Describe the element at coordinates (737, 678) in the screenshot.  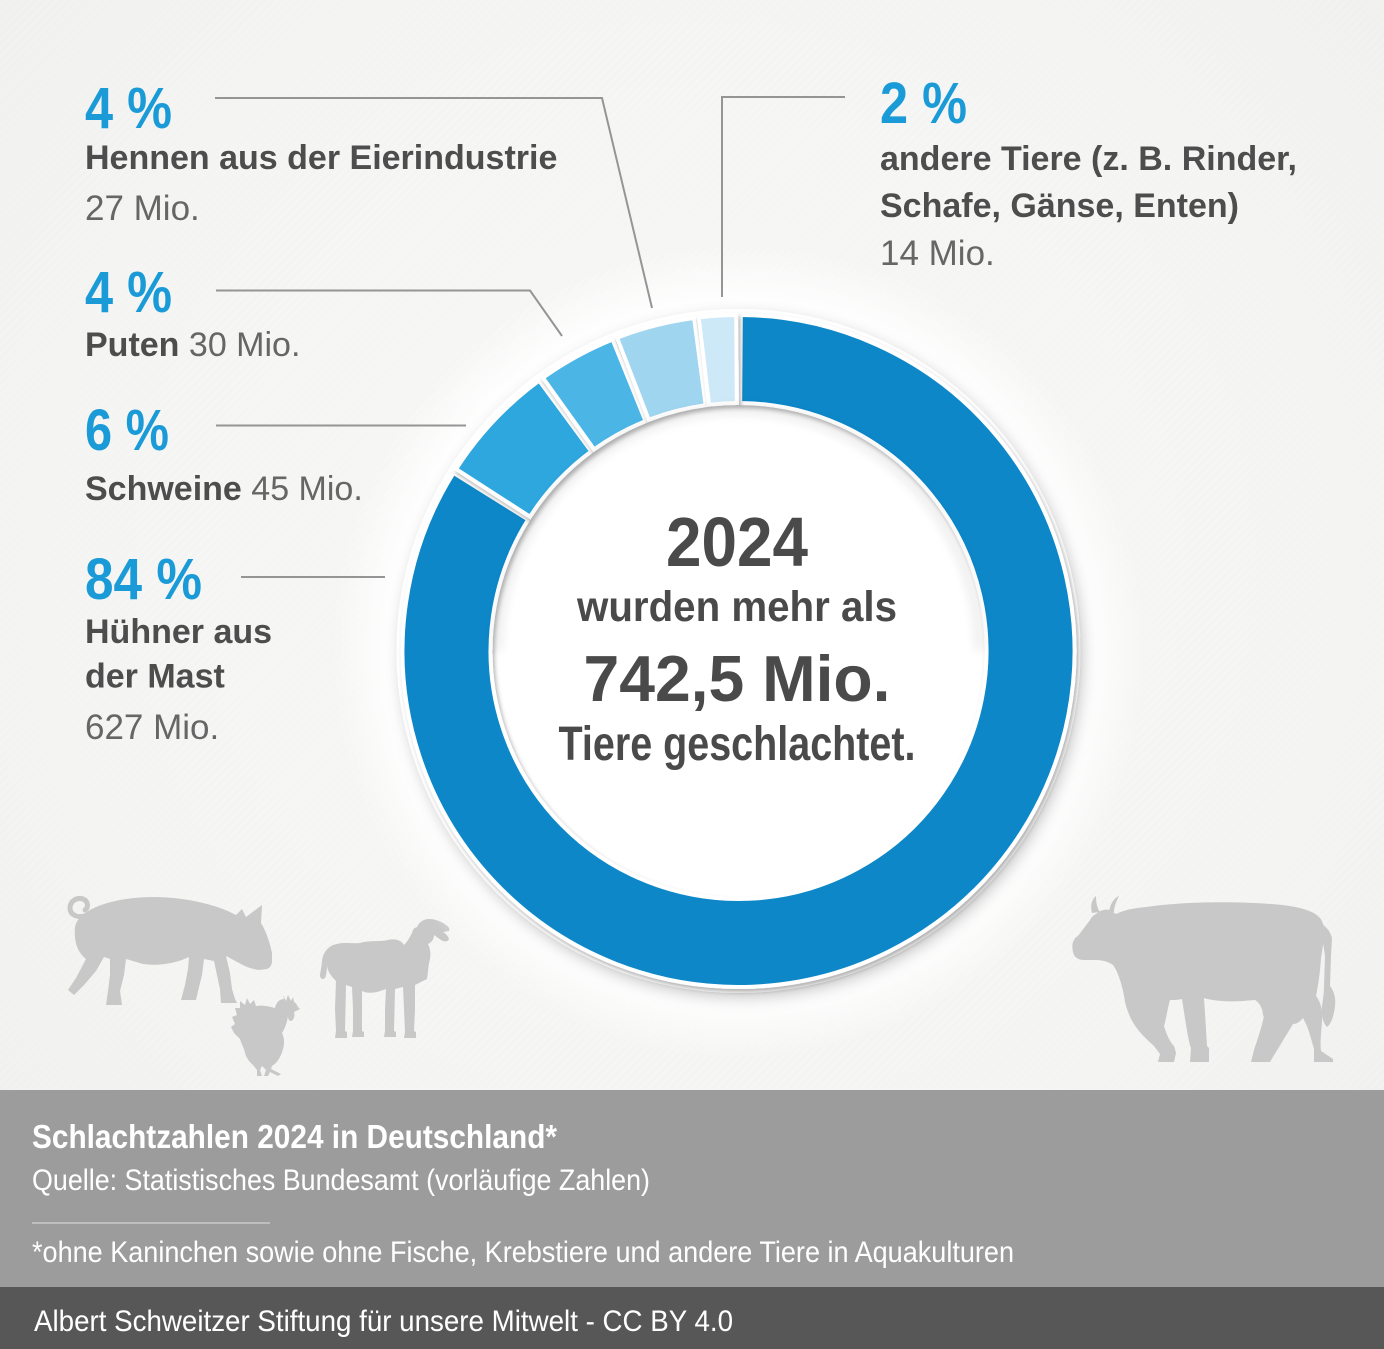
I see `svg-text: 742,5 Mio.` at that location.